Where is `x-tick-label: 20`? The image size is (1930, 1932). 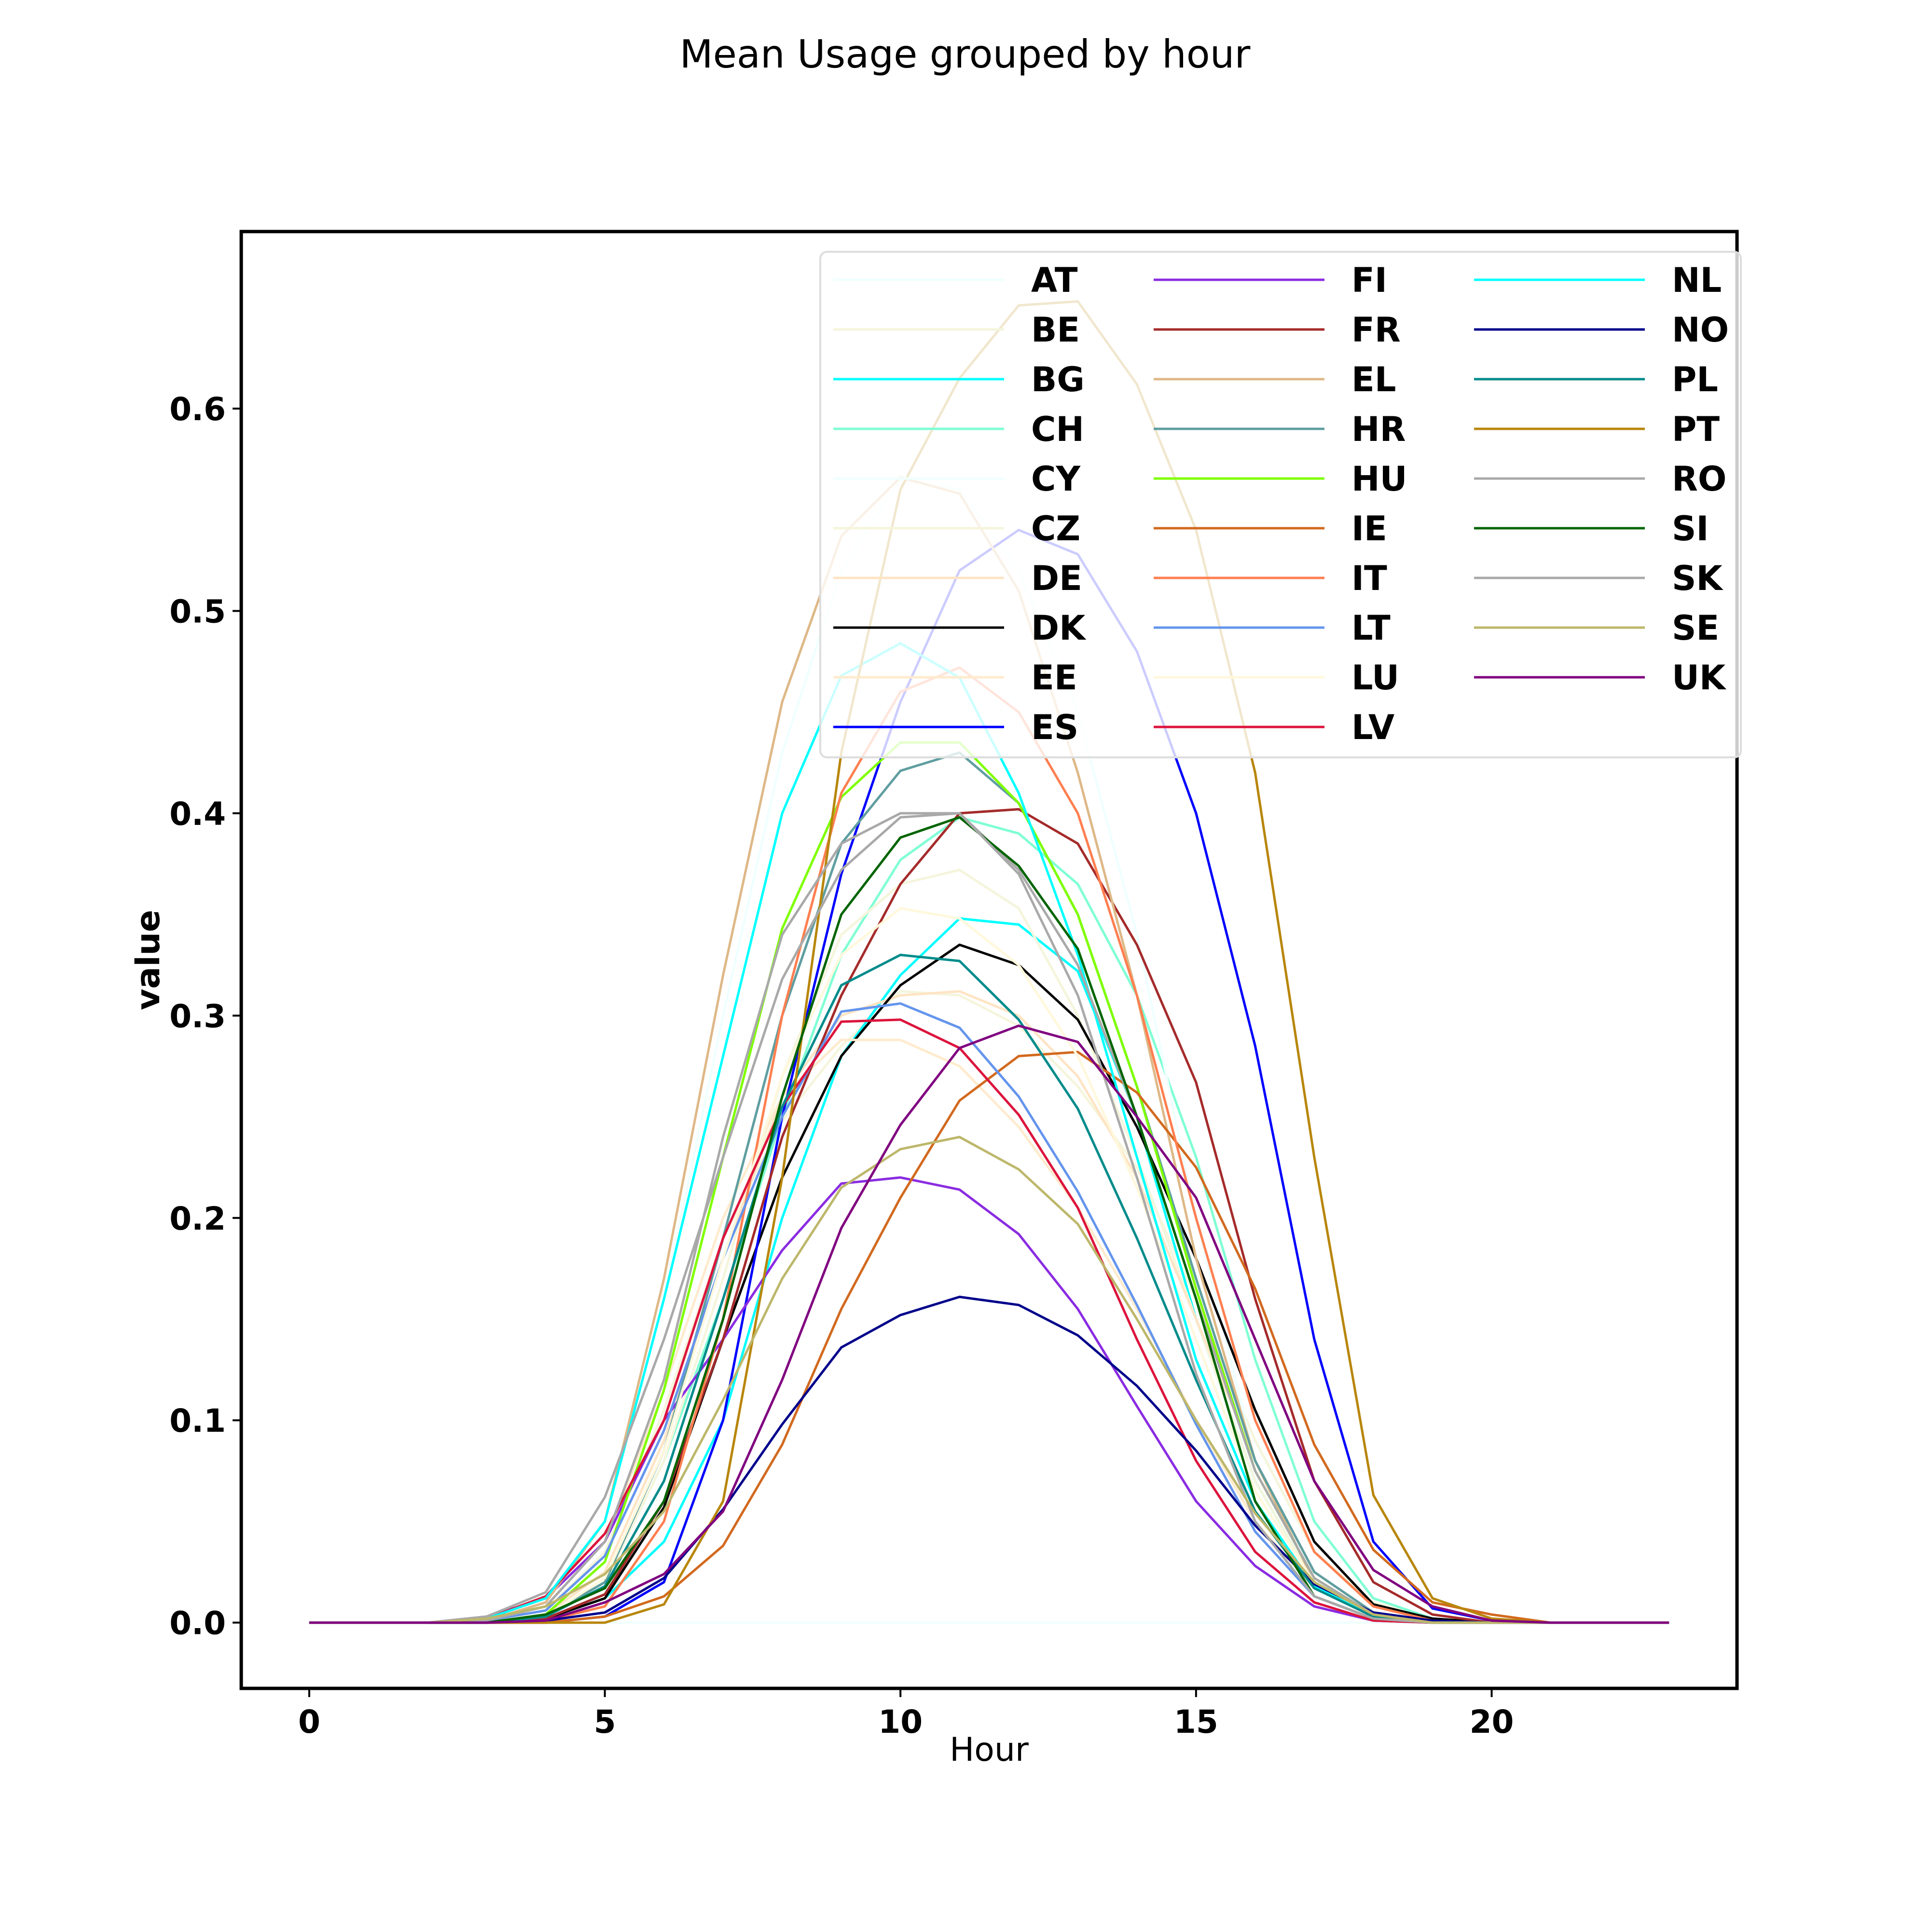
x-tick-label: 20 is located at coordinates (1492, 1722).